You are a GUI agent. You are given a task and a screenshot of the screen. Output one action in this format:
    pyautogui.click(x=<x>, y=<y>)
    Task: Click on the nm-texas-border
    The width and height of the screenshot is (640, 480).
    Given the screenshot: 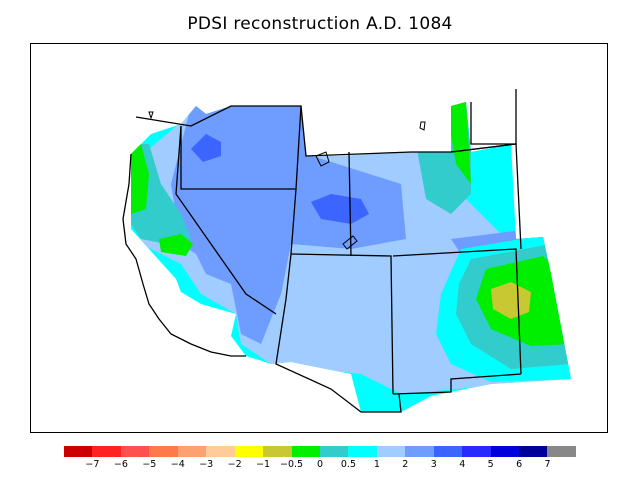 What is the action you would take?
    pyautogui.click(x=457, y=384)
    